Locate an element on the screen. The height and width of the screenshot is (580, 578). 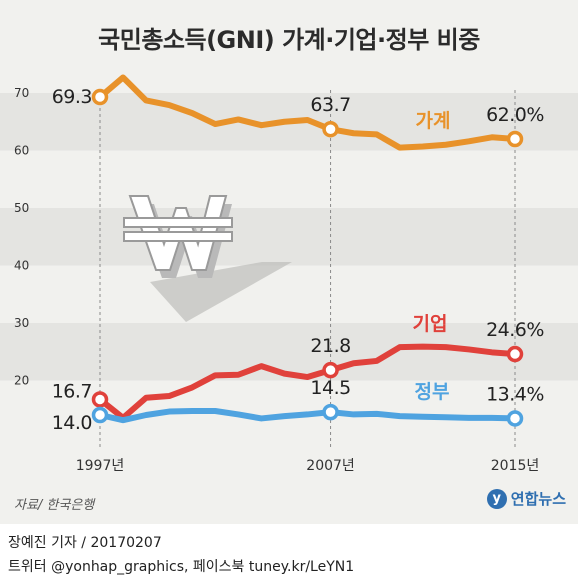
y-tick-label: 30 is located at coordinates (21, 323).